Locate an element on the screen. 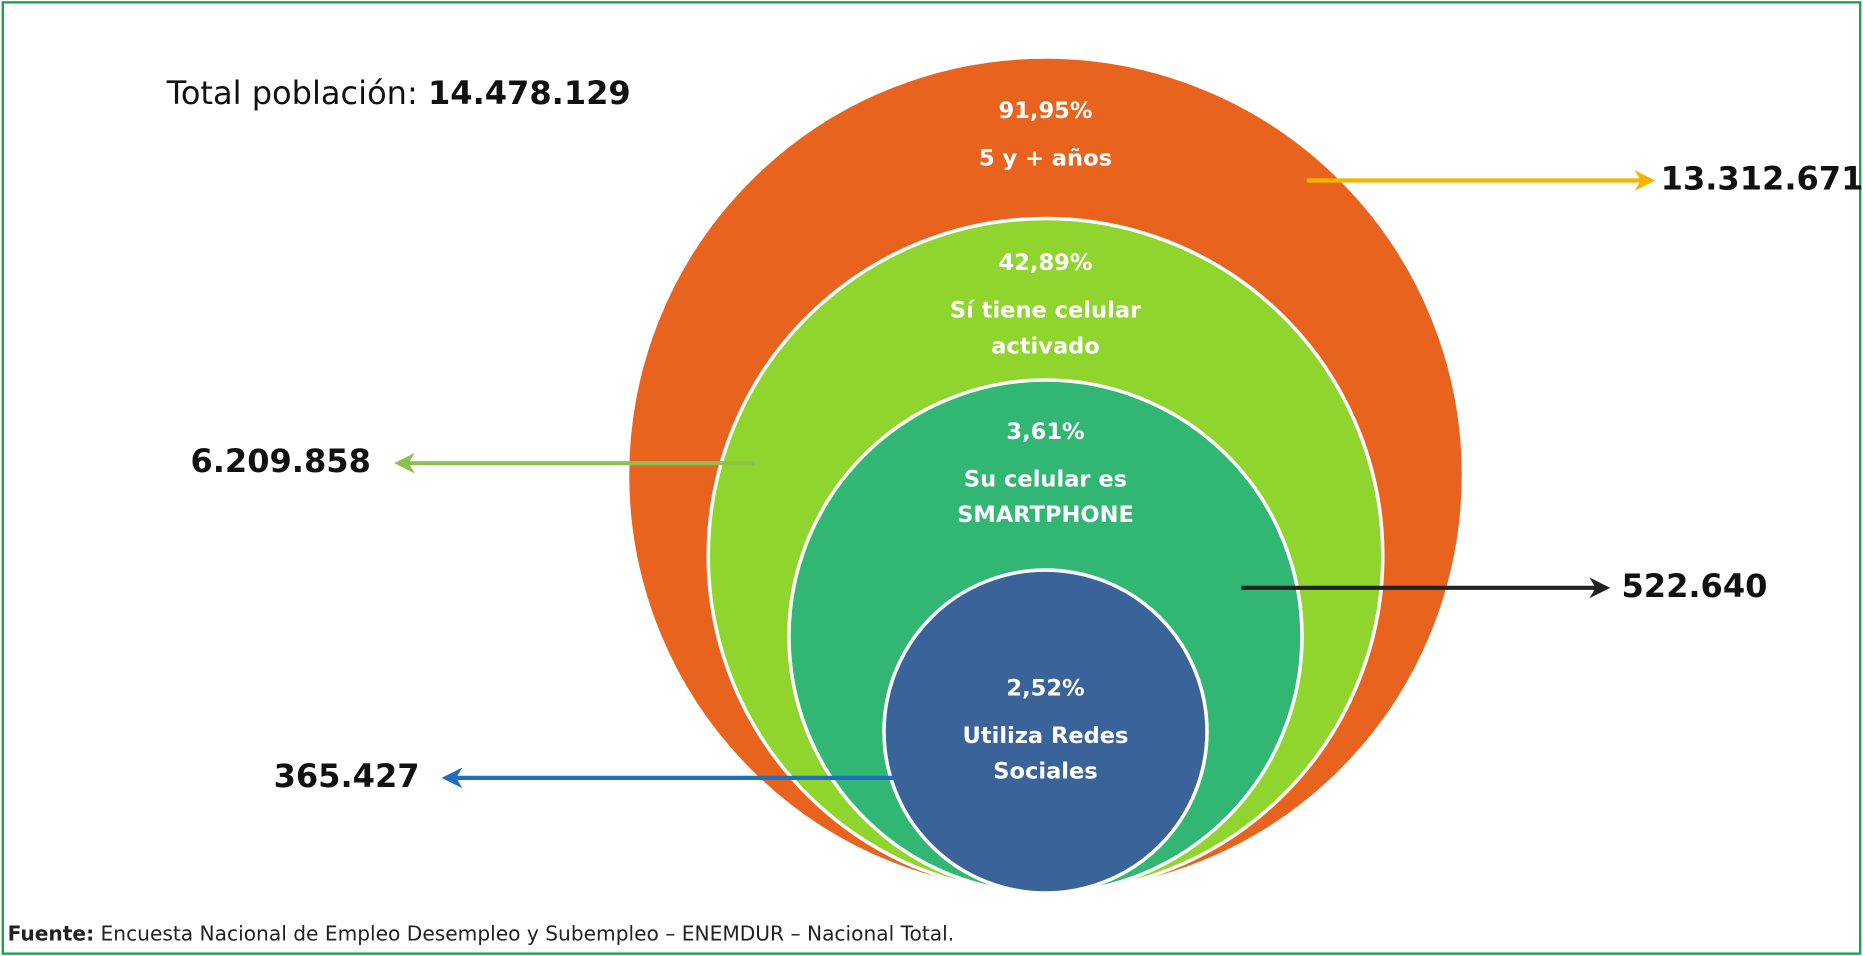 This screenshot has width=1863, height=956. ring-label: Utiliza Redes is located at coordinates (1046, 736).